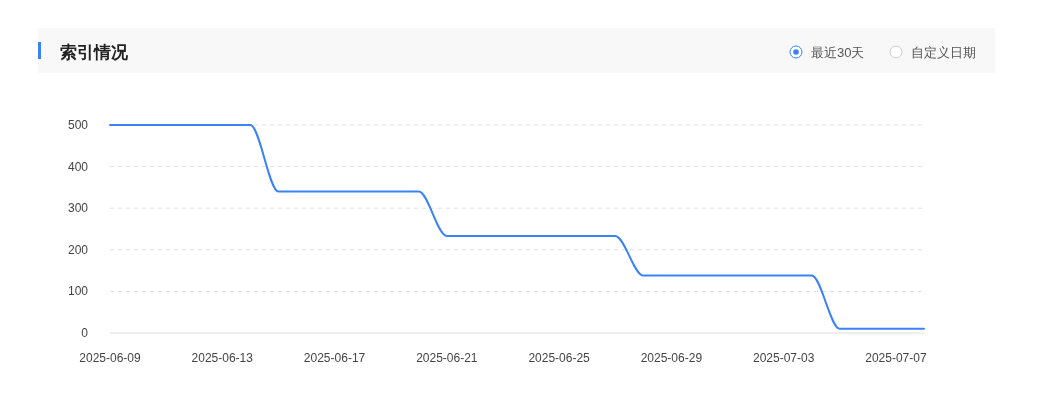 The height and width of the screenshot is (397, 1056). Describe the element at coordinates (78, 208) in the screenshot. I see `y-tick-label: 300` at that location.